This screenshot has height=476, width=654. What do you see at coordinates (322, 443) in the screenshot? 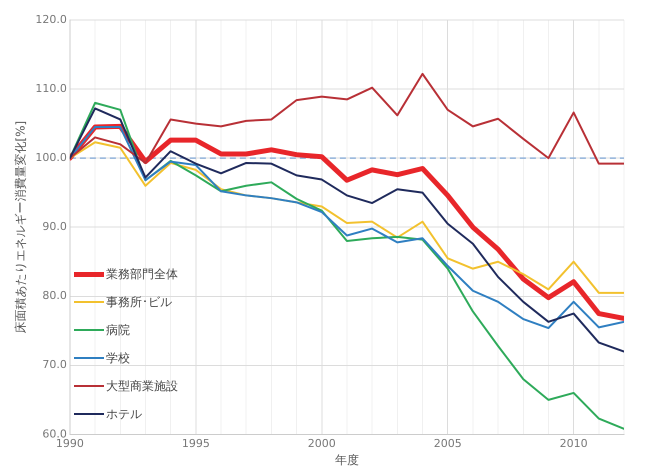
I see `x-tick-label: 2000` at bounding box center [322, 443].